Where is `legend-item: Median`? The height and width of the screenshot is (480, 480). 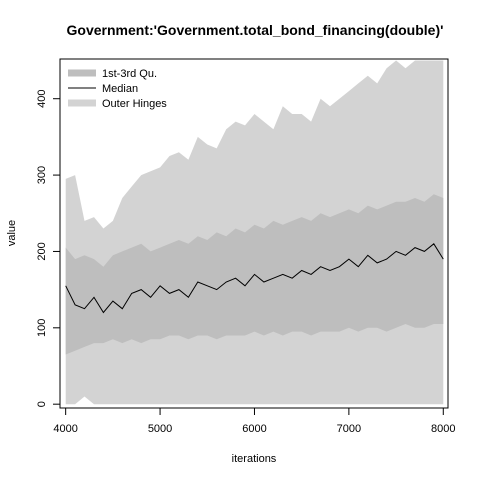 legend-item: Median is located at coordinates (103, 89).